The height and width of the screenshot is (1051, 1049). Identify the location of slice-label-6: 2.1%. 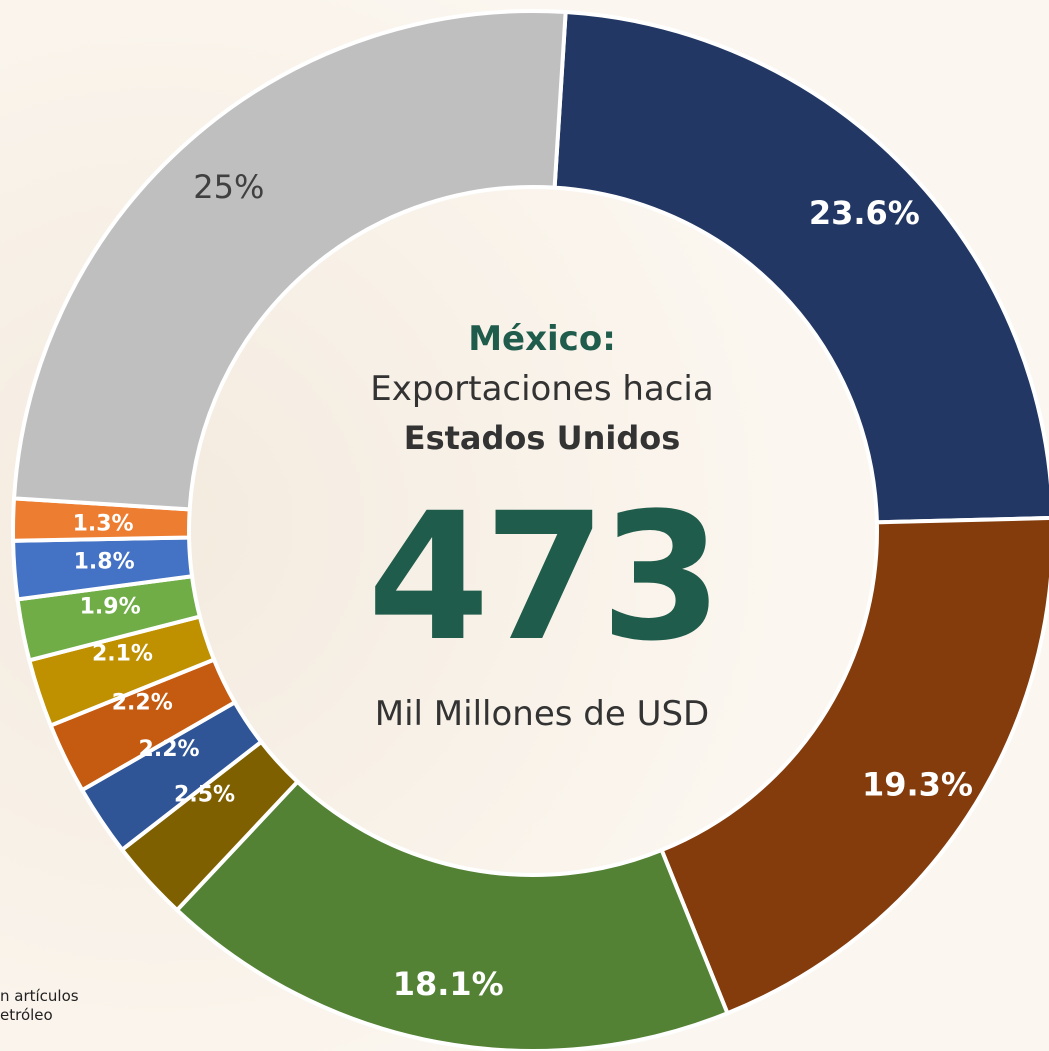
(122, 654).